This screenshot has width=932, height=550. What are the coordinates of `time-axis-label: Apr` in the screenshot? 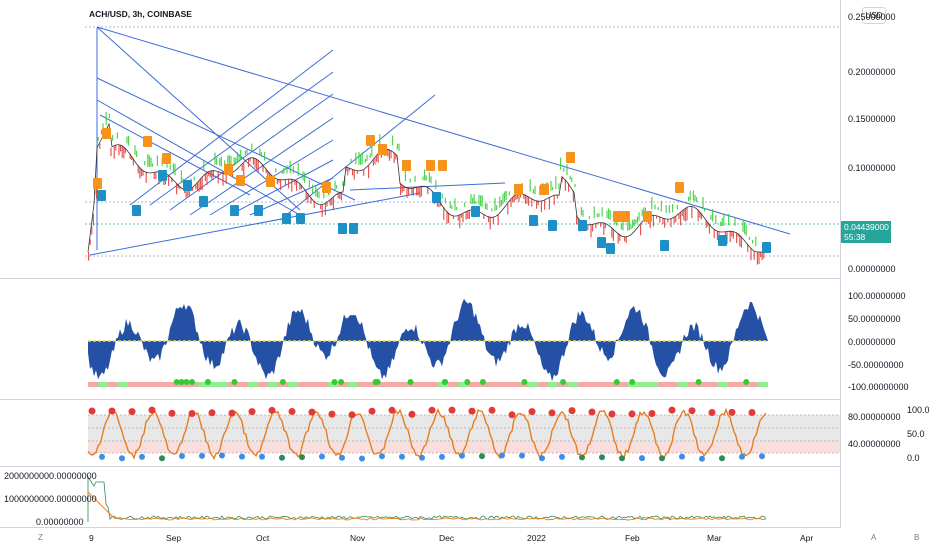 It's located at (807, 538).